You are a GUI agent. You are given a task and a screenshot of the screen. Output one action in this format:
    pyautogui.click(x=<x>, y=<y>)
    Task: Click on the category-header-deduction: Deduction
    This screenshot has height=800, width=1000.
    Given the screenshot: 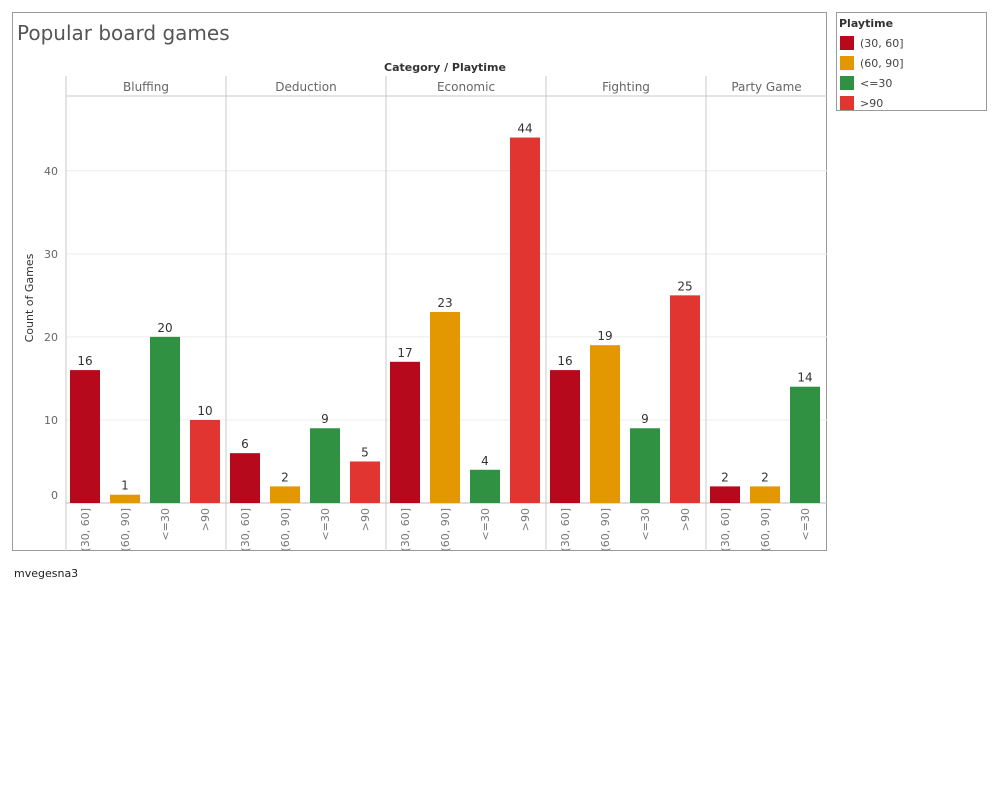 What is the action you would take?
    pyautogui.click(x=305, y=87)
    